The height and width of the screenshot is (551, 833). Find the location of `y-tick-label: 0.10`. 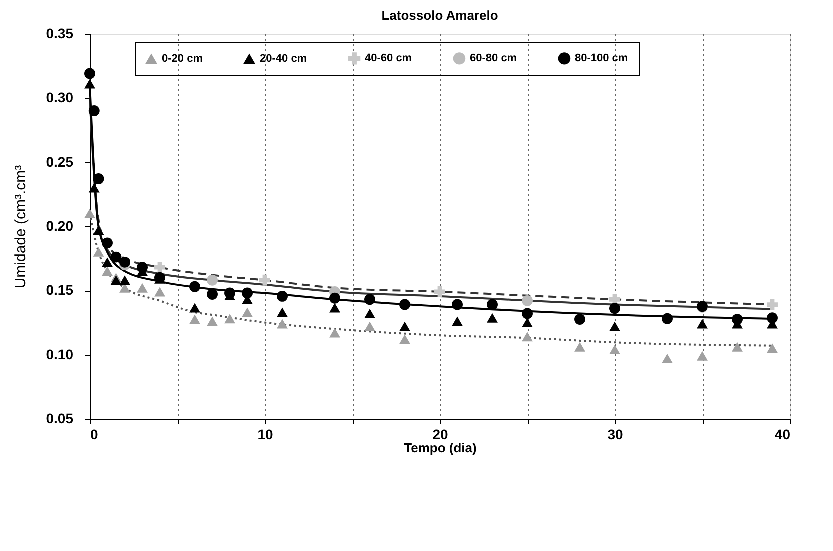

y-tick-label: 0.10 is located at coordinates (60, 354).